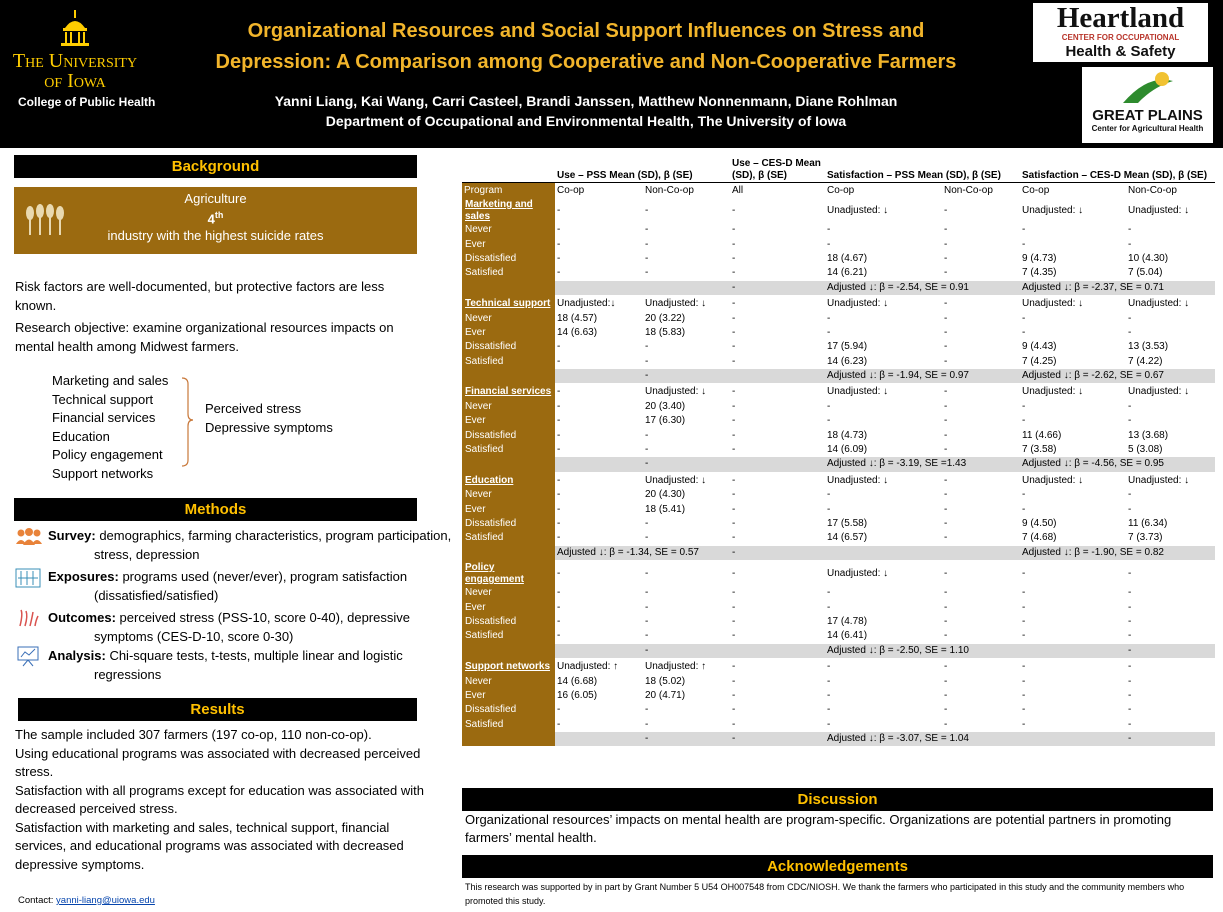 The height and width of the screenshot is (912, 1223). What do you see at coordinates (508, 391) in the screenshot?
I see `row-label: Financial services` at bounding box center [508, 391].